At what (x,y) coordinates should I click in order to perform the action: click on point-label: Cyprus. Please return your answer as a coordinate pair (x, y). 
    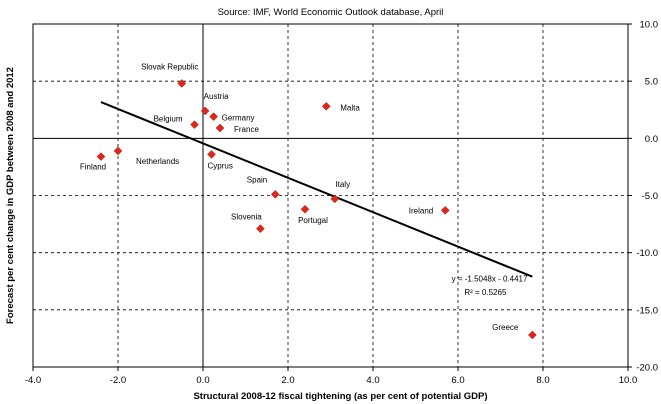
    Looking at the image, I should click on (220, 165).